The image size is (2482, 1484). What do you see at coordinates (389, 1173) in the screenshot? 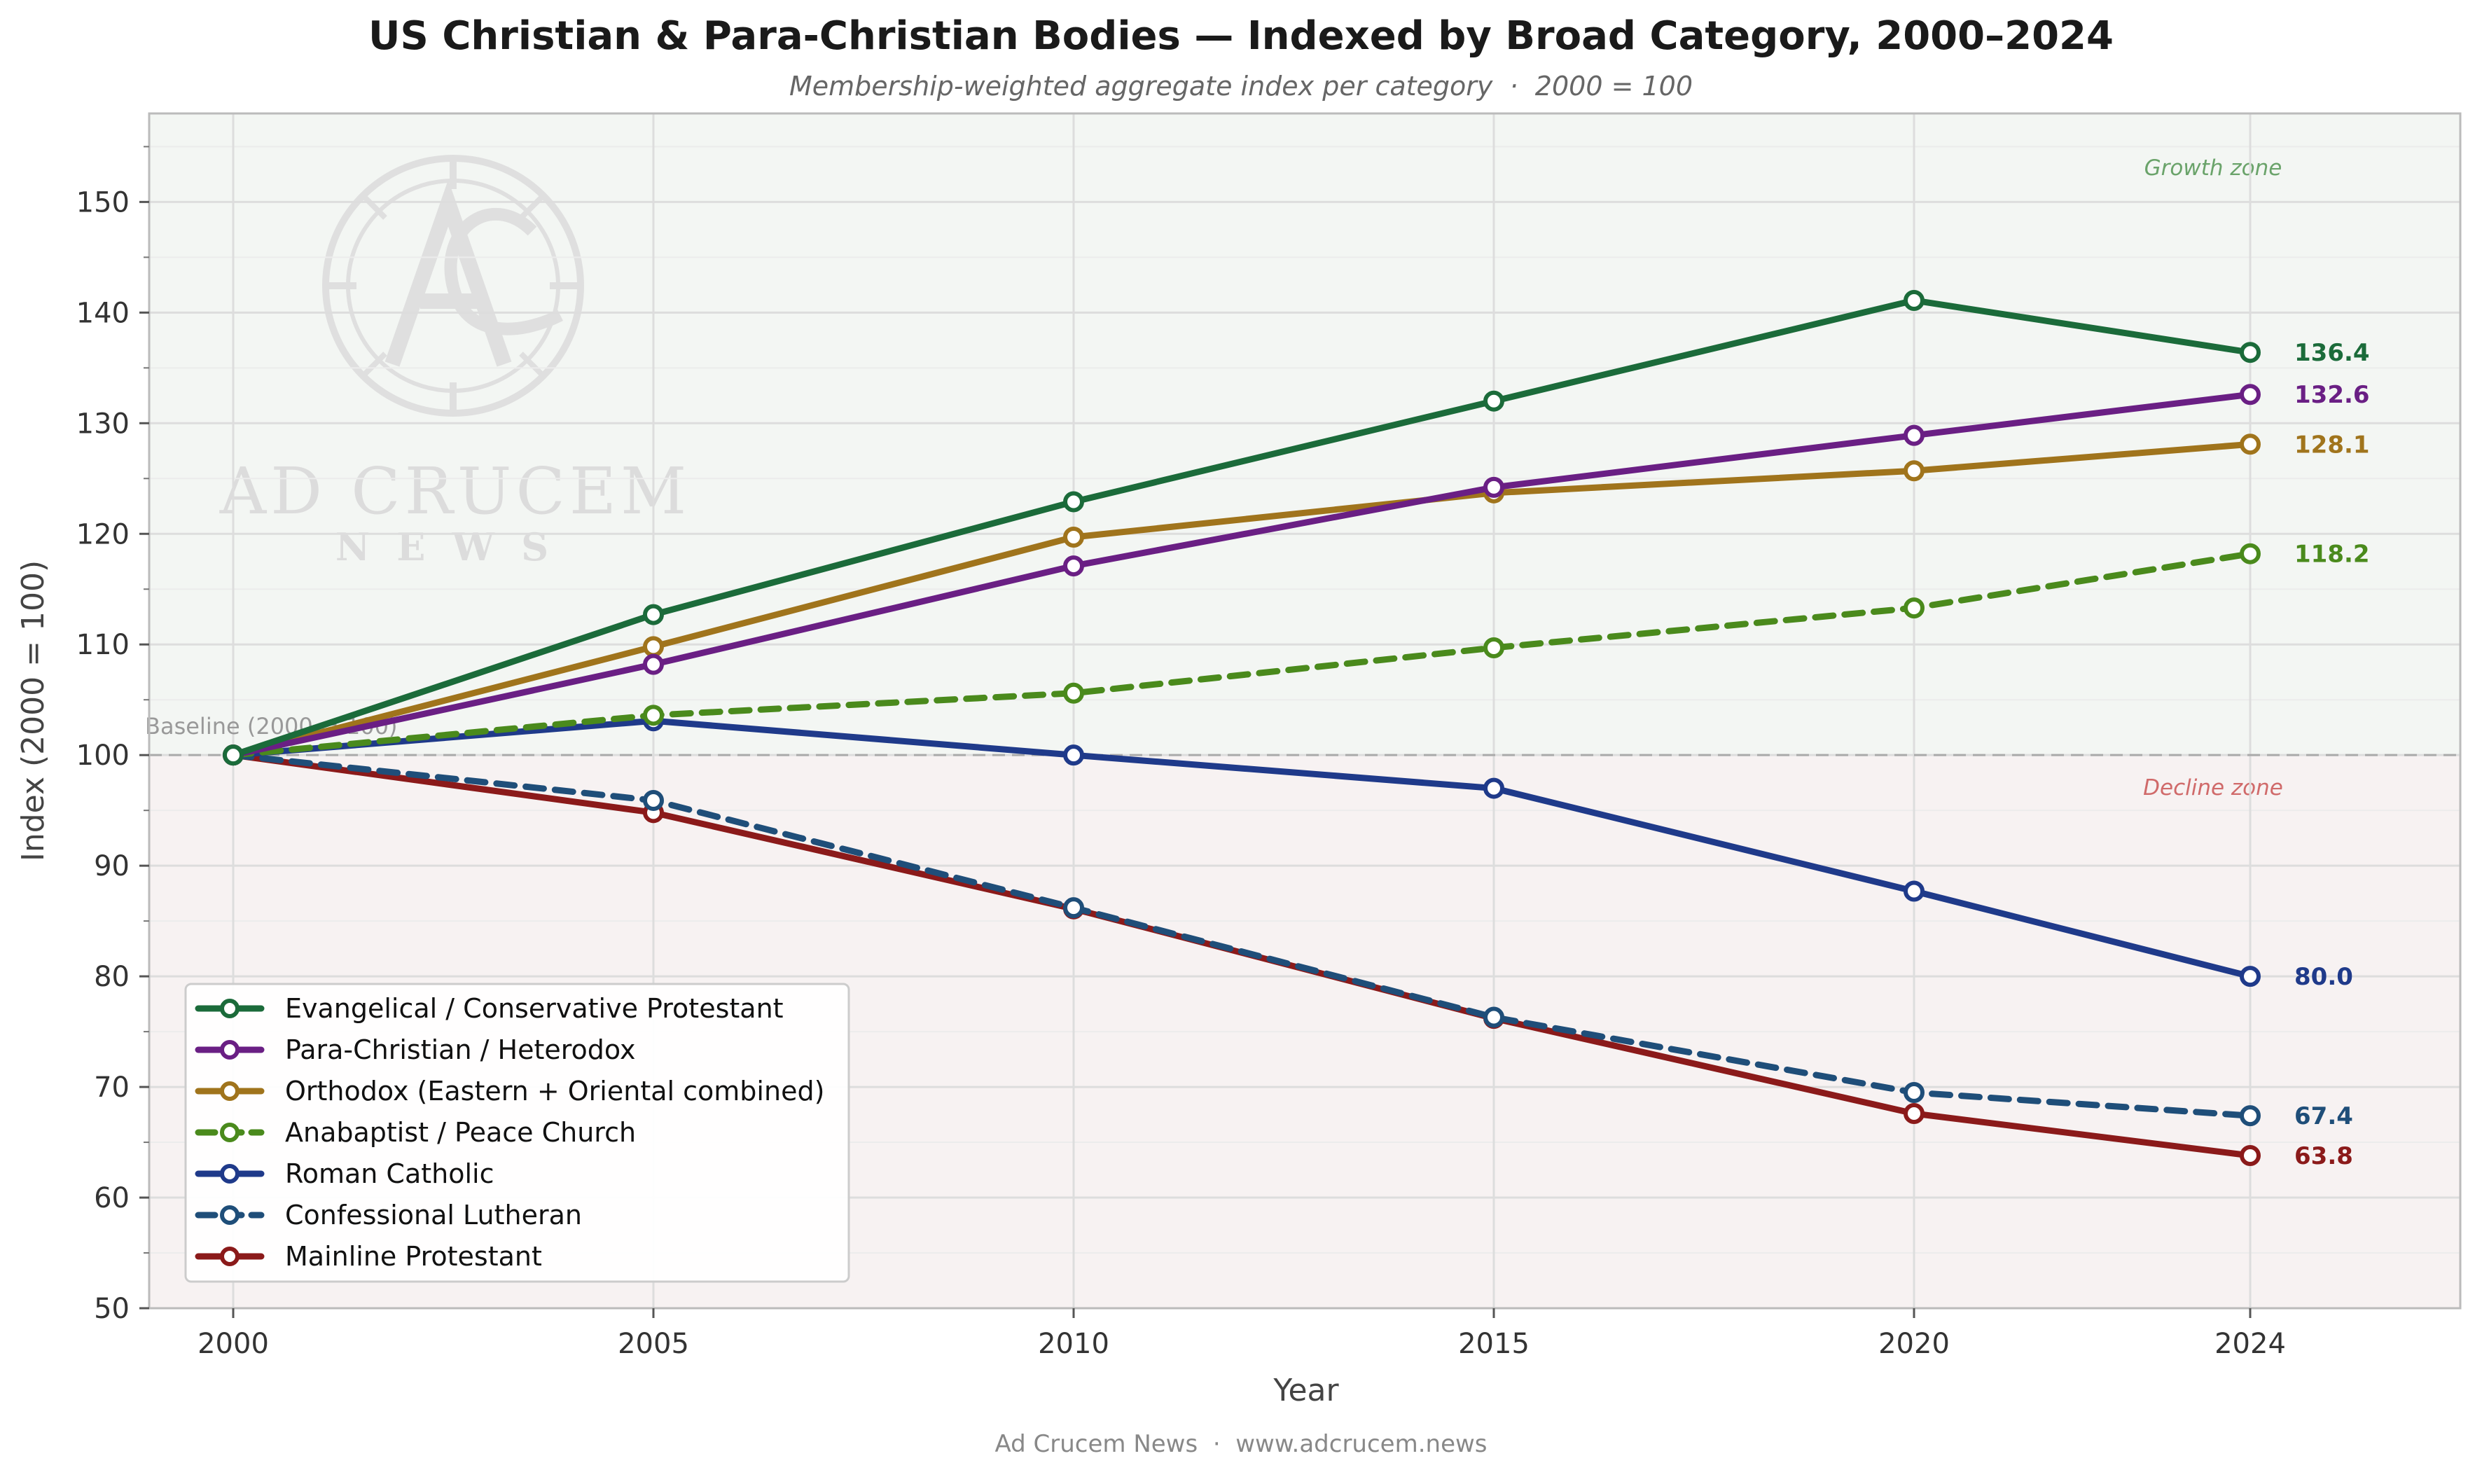
I see `legend-label: Roman Catholic` at bounding box center [389, 1173].